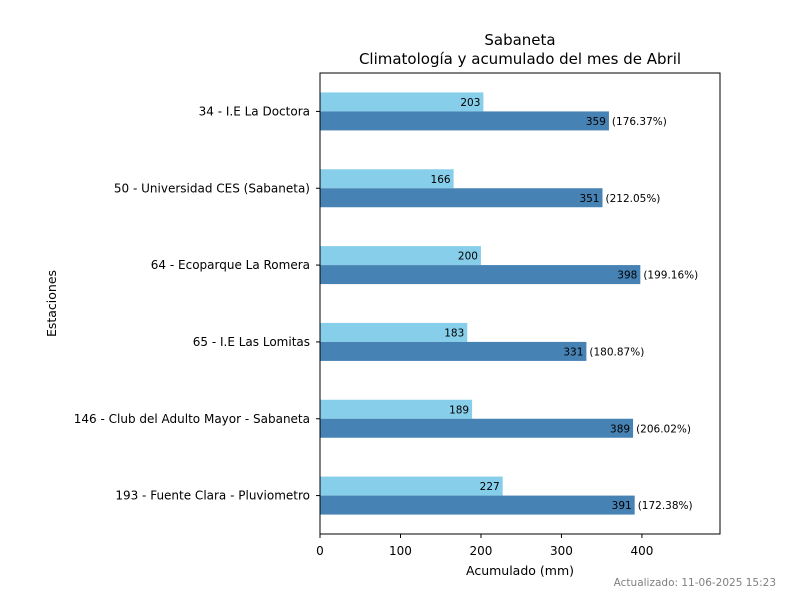  Describe the element at coordinates (695, 583) in the screenshot. I see `updated-timestamp: Actualizado: 11-06-2025 15:23` at that location.